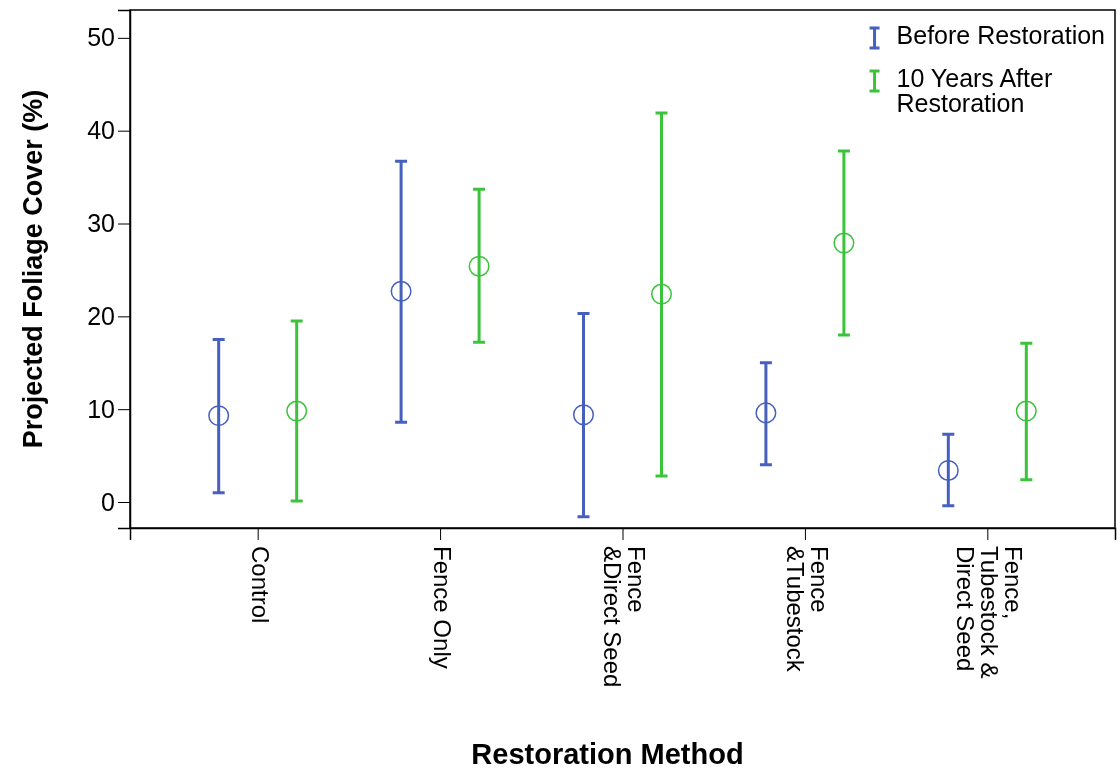 Image resolution: width=1120 pixels, height=776 pixels. What do you see at coordinates (990, 612) in the screenshot?
I see `x-tick-label: Fence, Tubestock & Direct Seed` at bounding box center [990, 612].